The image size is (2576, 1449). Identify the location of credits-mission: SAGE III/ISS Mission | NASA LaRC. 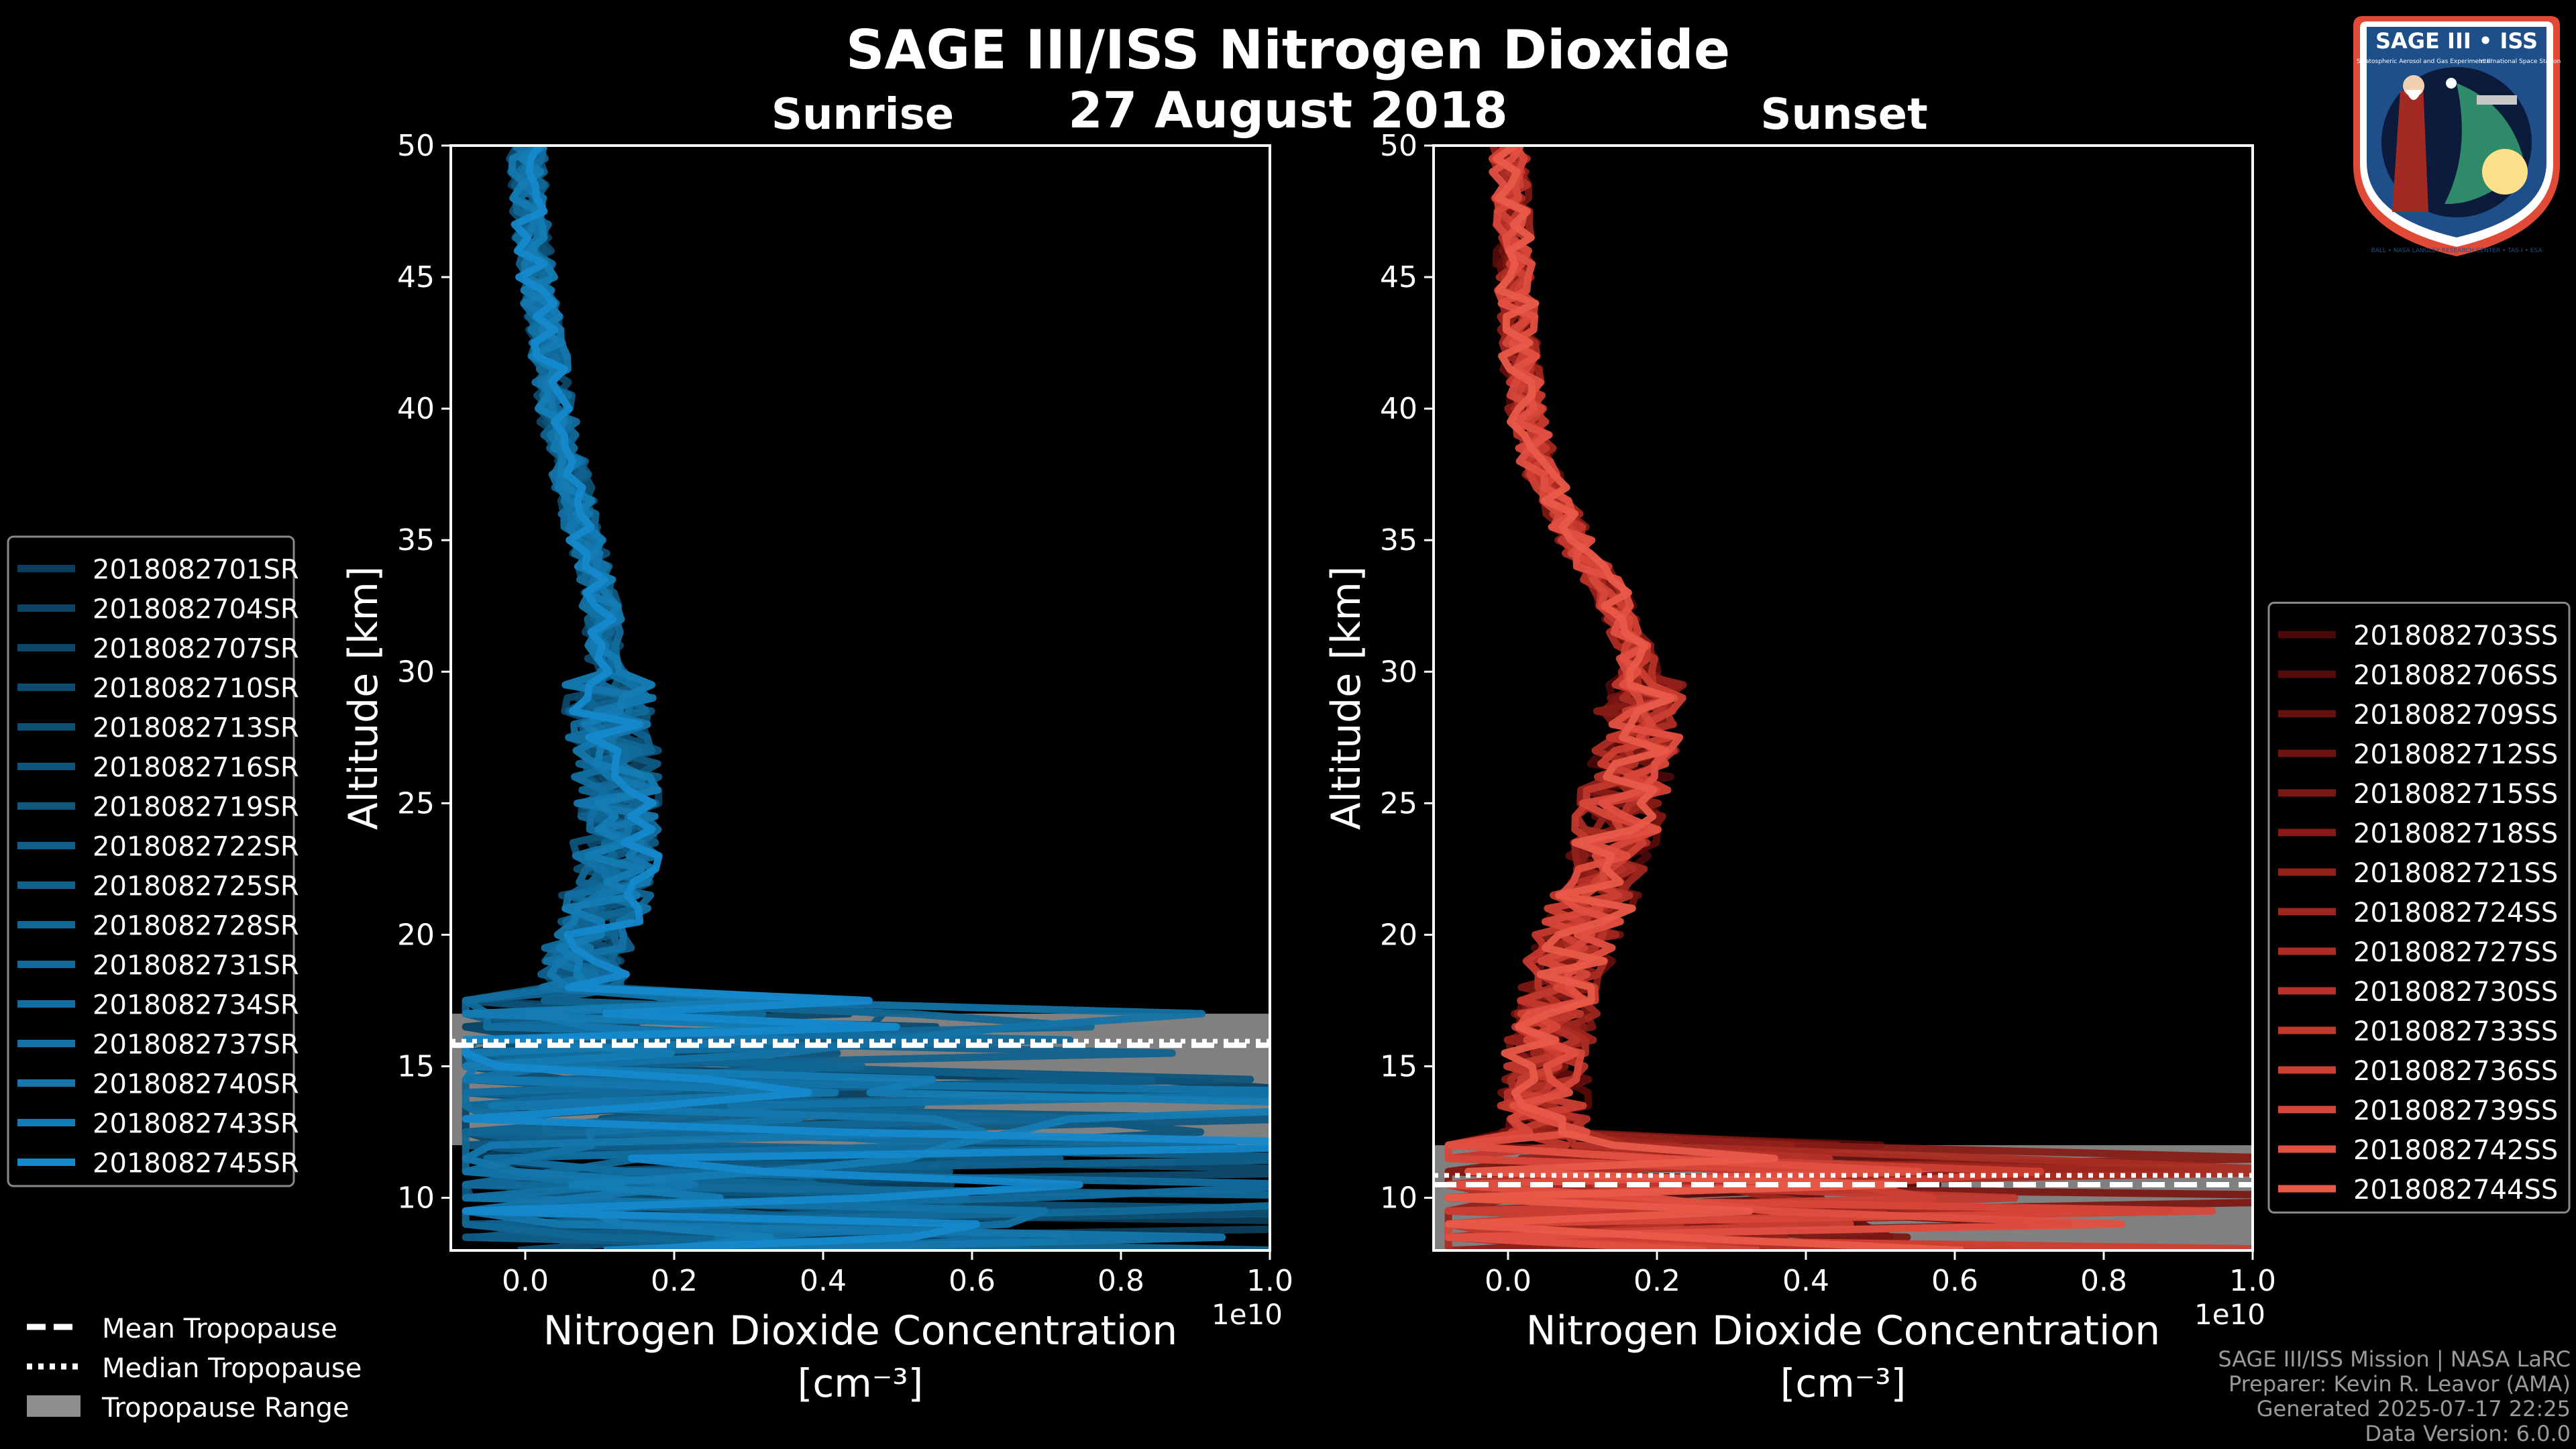
(2394, 1359).